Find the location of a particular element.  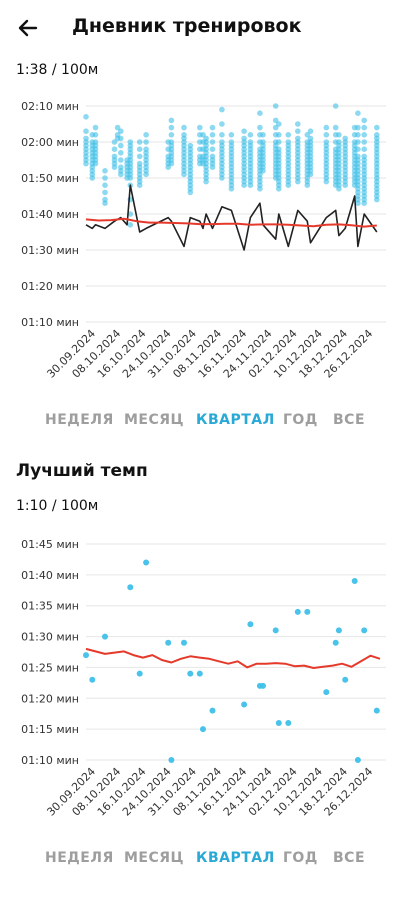

best-pace-period-tab-1: МЕСЯЦ is located at coordinates (154, 858).